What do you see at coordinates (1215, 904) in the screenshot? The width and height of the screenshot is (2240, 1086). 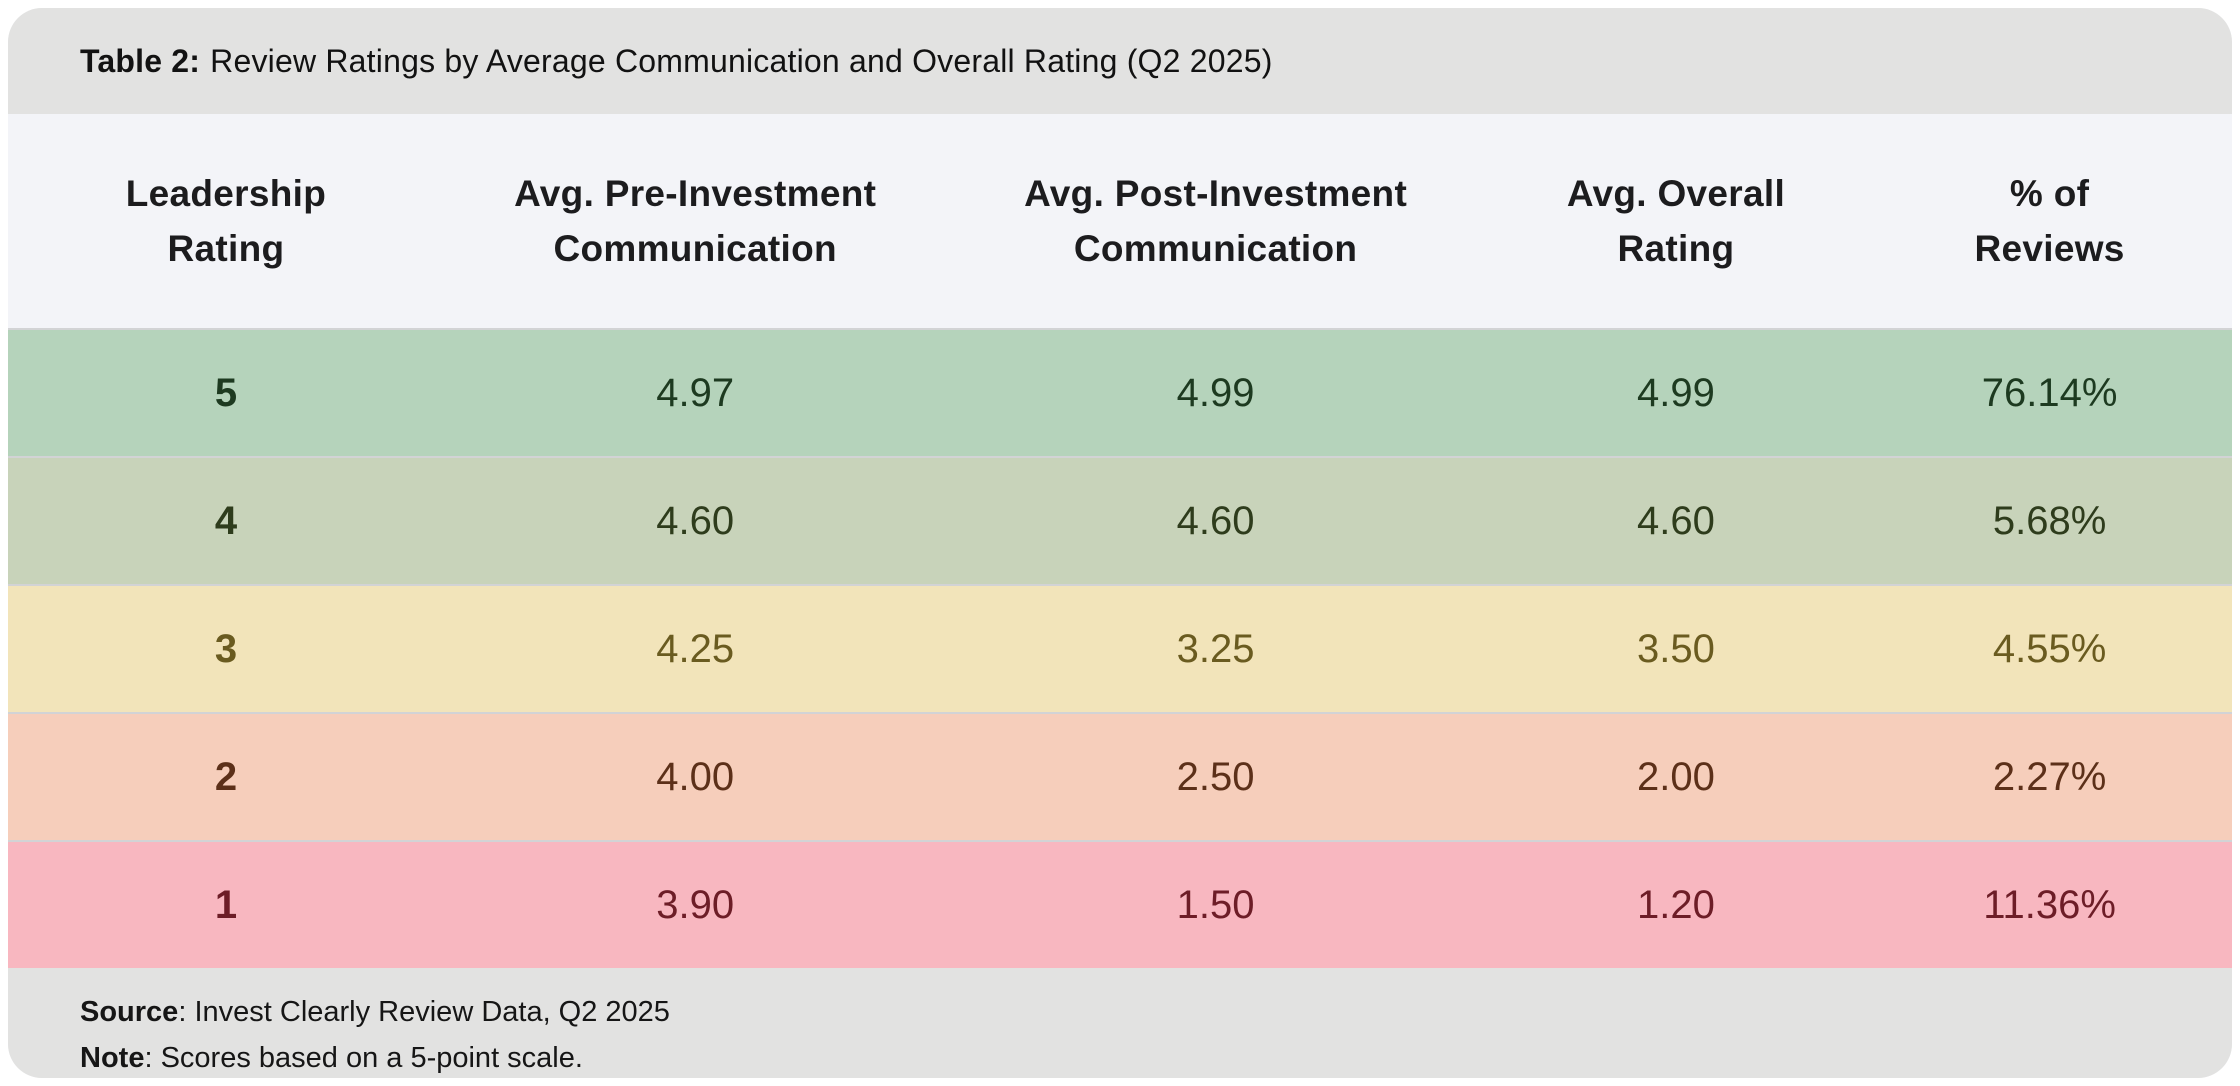 I see `cell-post-investment-communication: 1.50` at bounding box center [1215, 904].